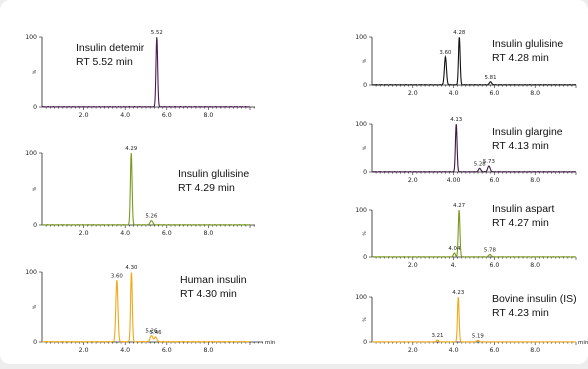 The height and width of the screenshot is (369, 588). I want to click on retention-time-label: RT 4.28 min, so click(520, 58).